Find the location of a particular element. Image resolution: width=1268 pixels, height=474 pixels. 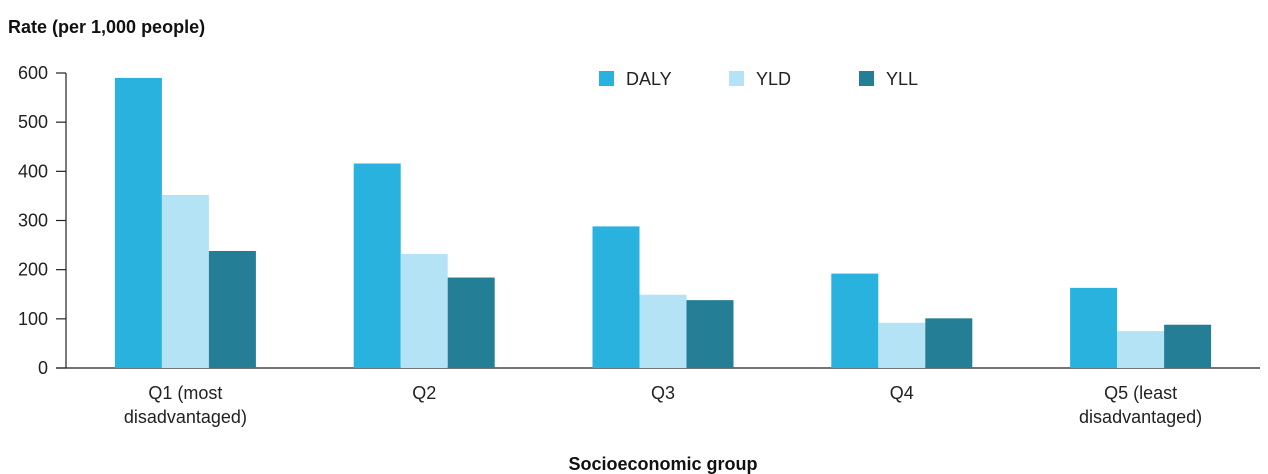

x-category-label: Q1 (most disadvantaged) is located at coordinates (185, 405).